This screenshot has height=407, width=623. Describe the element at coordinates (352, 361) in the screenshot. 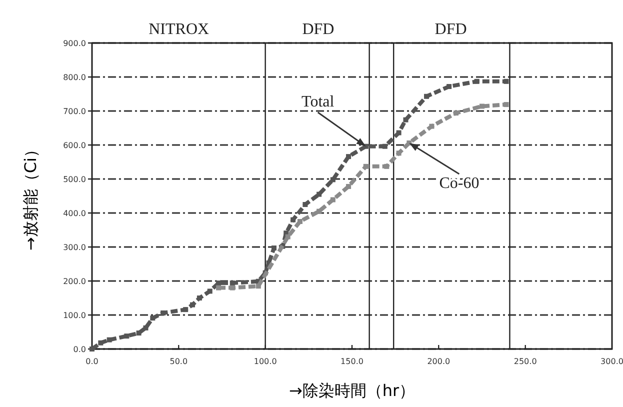

I see `x-tick-label: 150.0` at that location.